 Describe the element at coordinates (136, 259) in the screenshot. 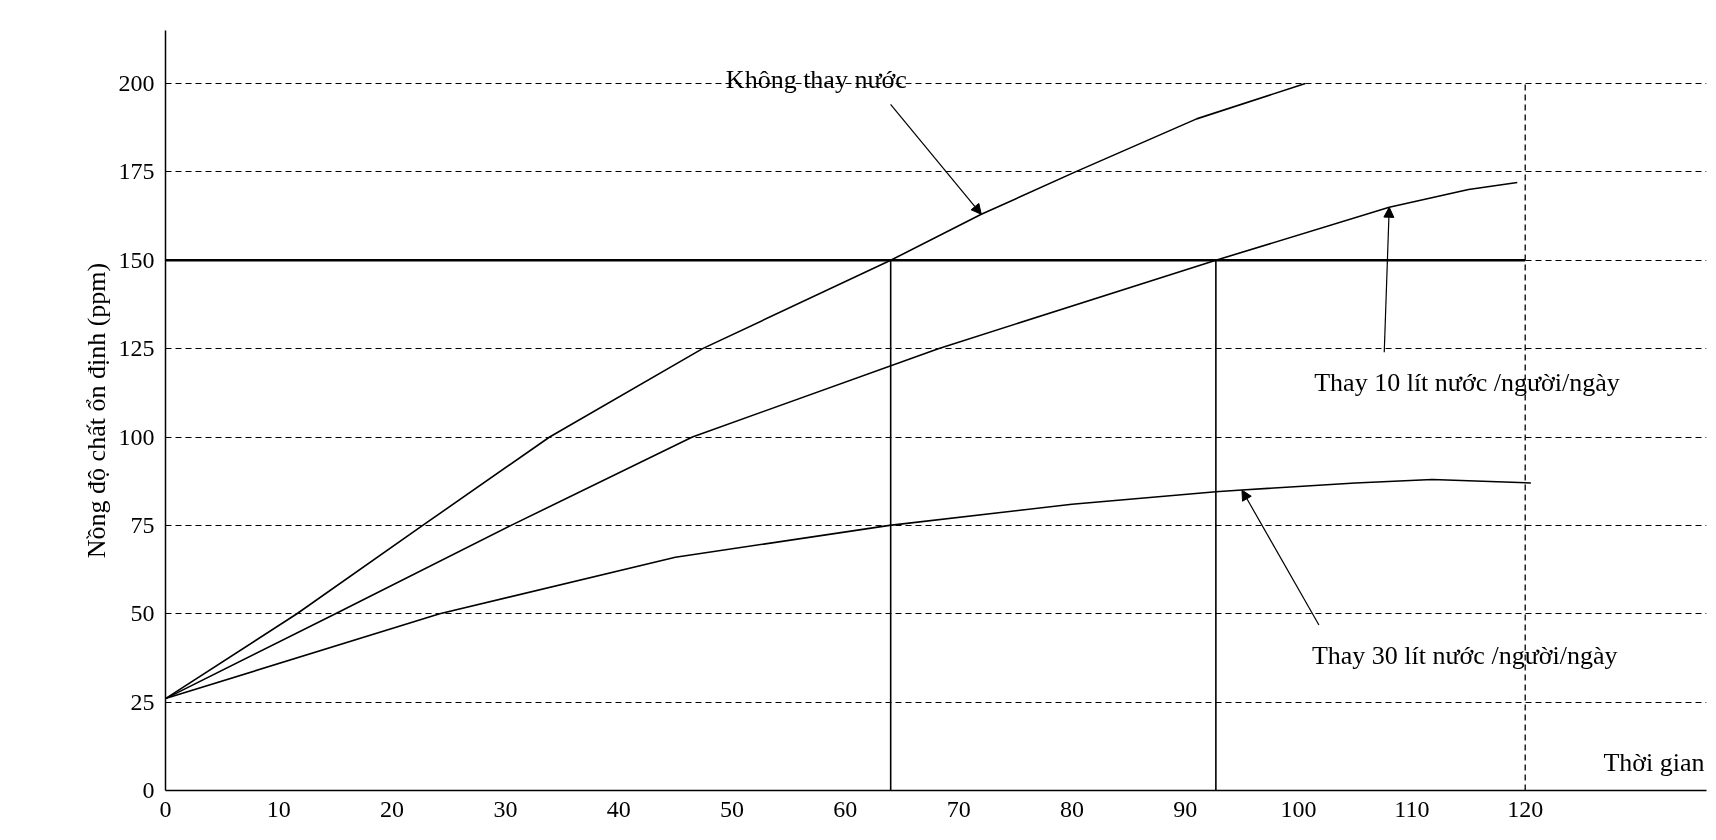

I see `y-tick-label: 150` at that location.